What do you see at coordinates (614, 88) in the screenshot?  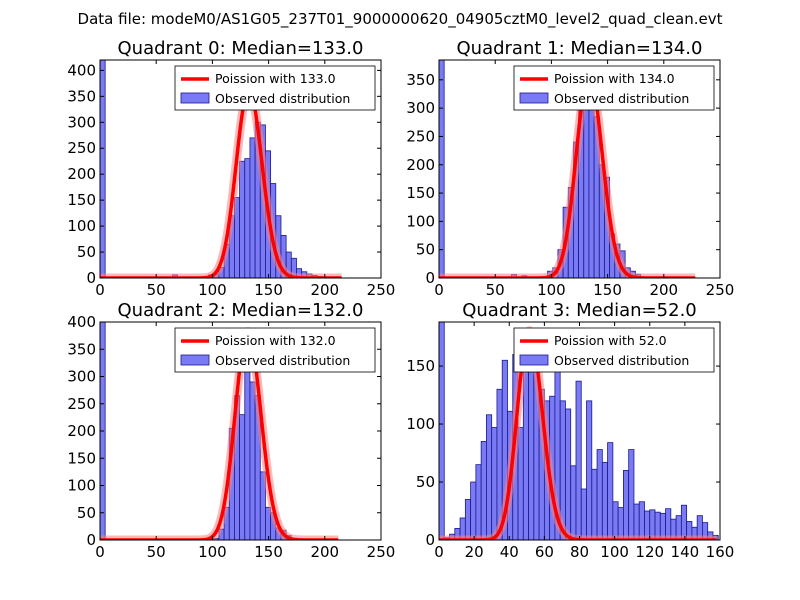 I see `legend: Poission with 134.0 Observed distribution` at bounding box center [614, 88].